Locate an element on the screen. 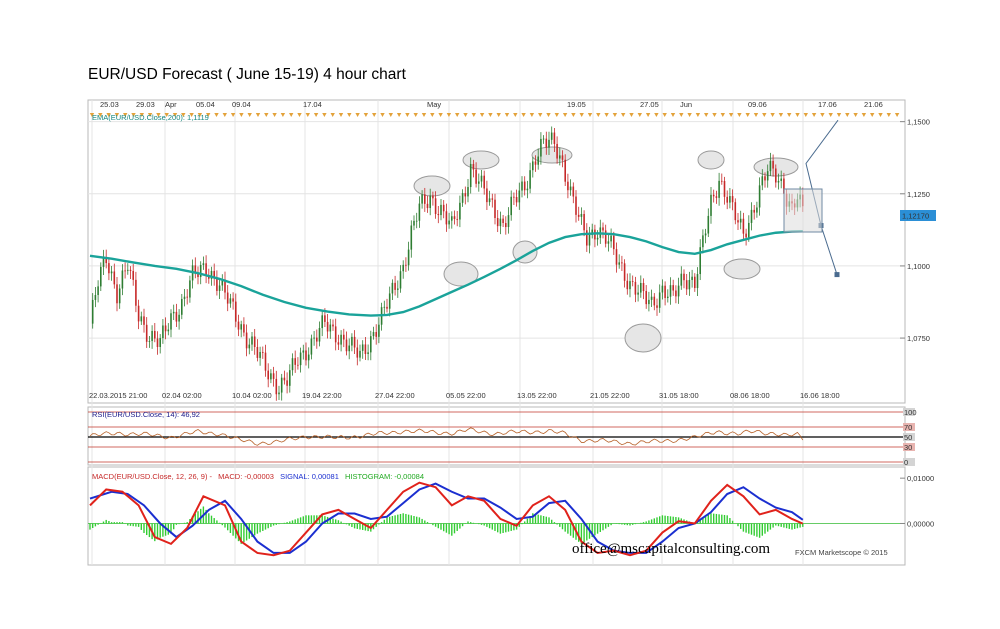 Image resolution: width=1000 pixels, height=629 pixels. rsi-tick-label: 100 is located at coordinates (910, 412).